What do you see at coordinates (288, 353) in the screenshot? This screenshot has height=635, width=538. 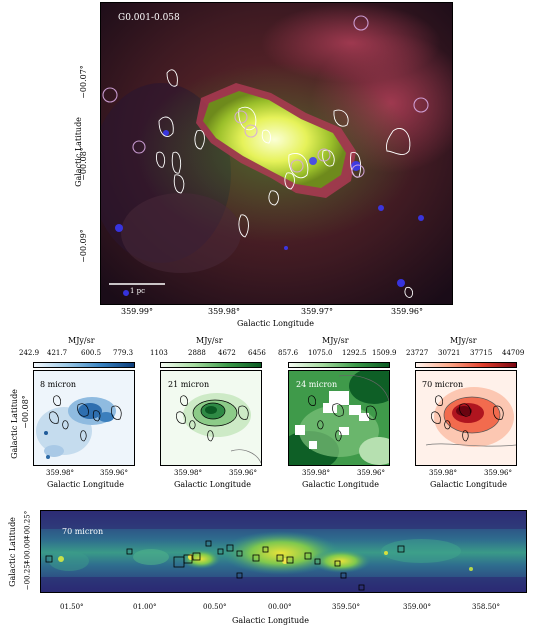 I see `panel3-tick-1: 857.6` at bounding box center [288, 353].